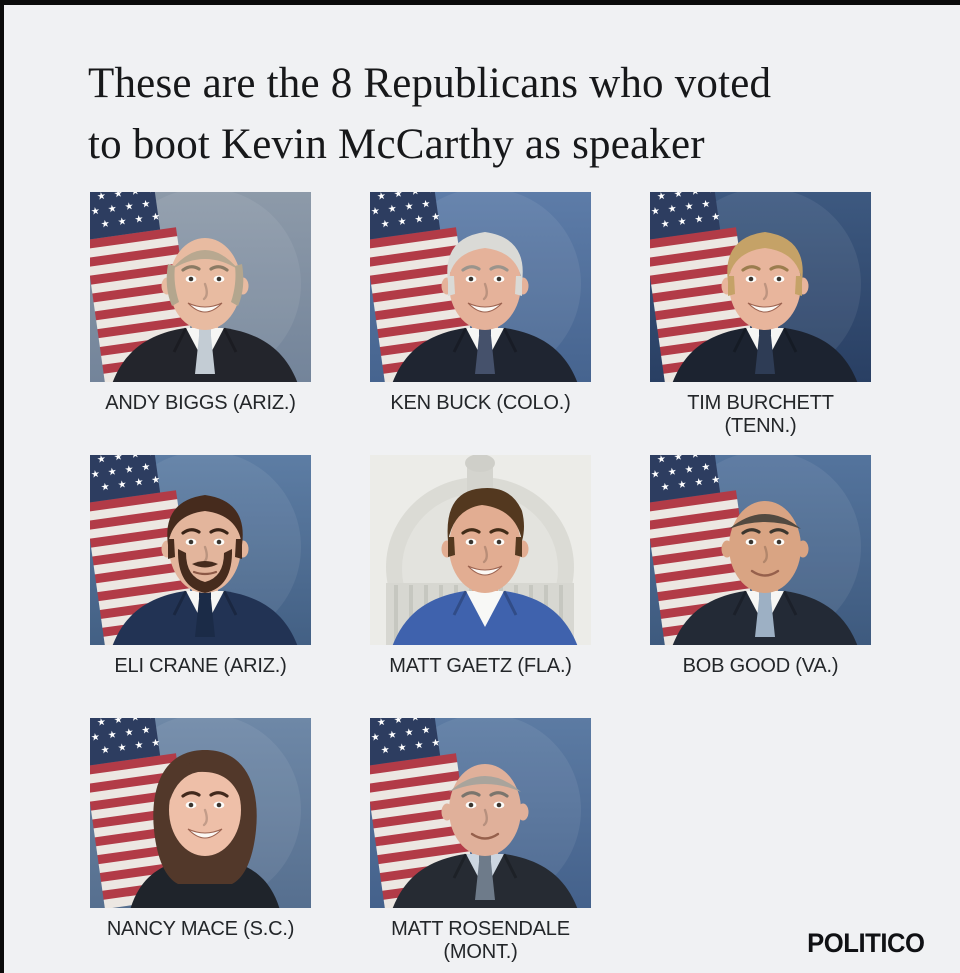 The width and height of the screenshot is (960, 973). Describe the element at coordinates (430, 83) in the screenshot. I see `headline-line1: These are the 8 Republicans who voted` at that location.